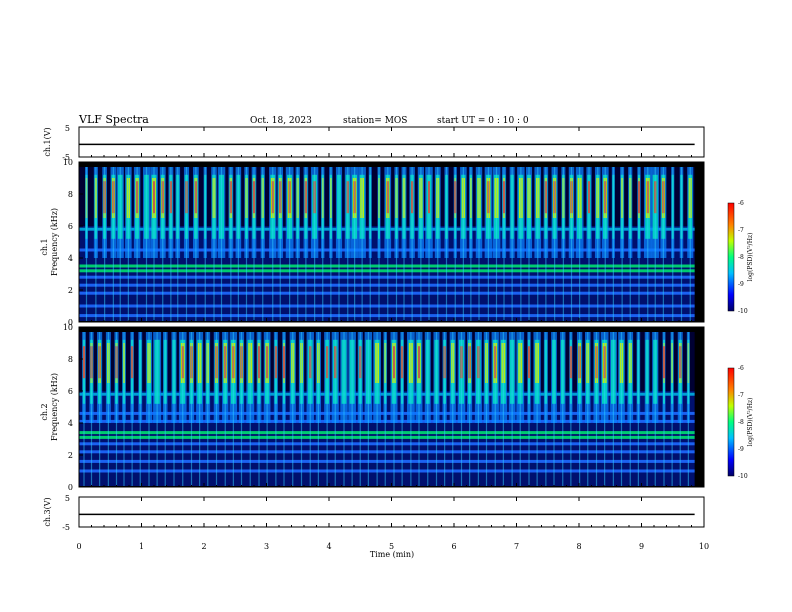 This screenshot has width=792, height=612. I want to click on ch1-voltage-frame, so click(391, 142).